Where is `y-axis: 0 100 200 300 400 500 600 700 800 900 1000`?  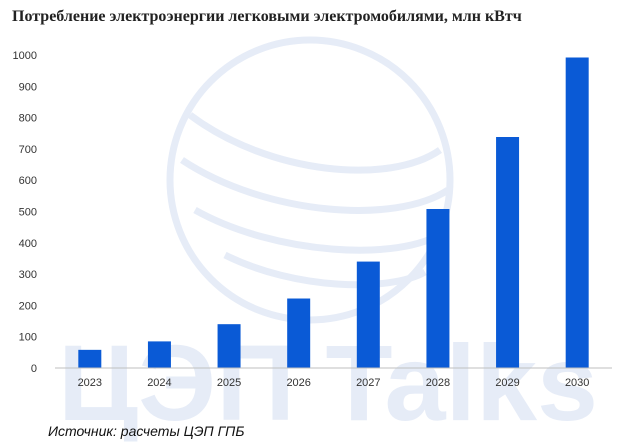 y-axis: 0 100 200 300 400 500 600 700 800 900 1000 is located at coordinates (25, 212).